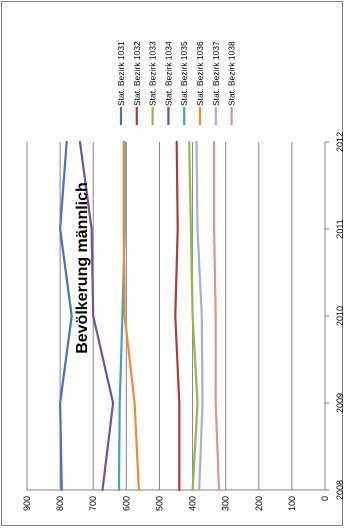 The width and height of the screenshot is (346, 529). I want to click on value-tick-label-300: 300, so click(226, 503).